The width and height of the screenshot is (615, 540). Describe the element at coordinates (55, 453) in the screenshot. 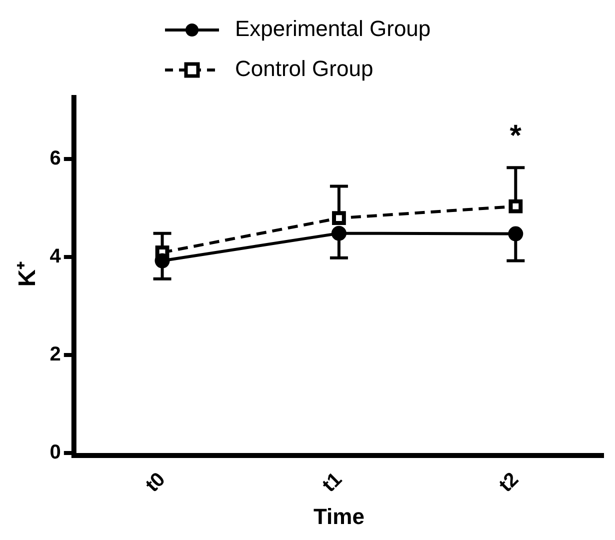

I see `y-tick-label: 0` at that location.